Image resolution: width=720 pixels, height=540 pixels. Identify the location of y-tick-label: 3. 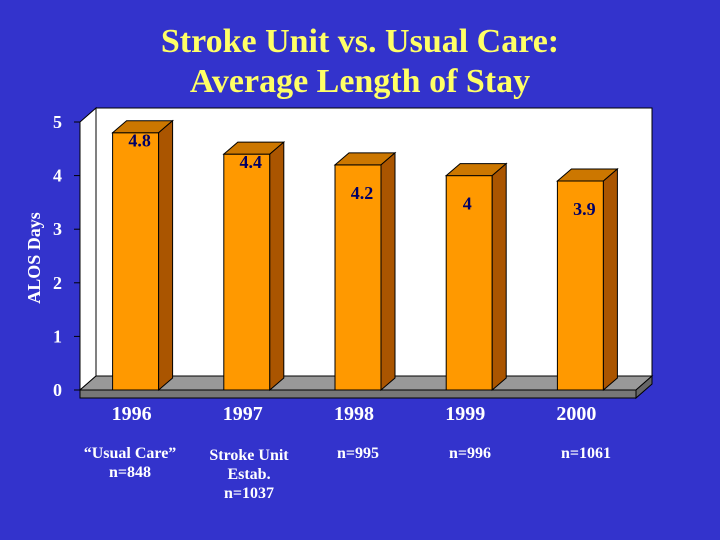
(57, 229).